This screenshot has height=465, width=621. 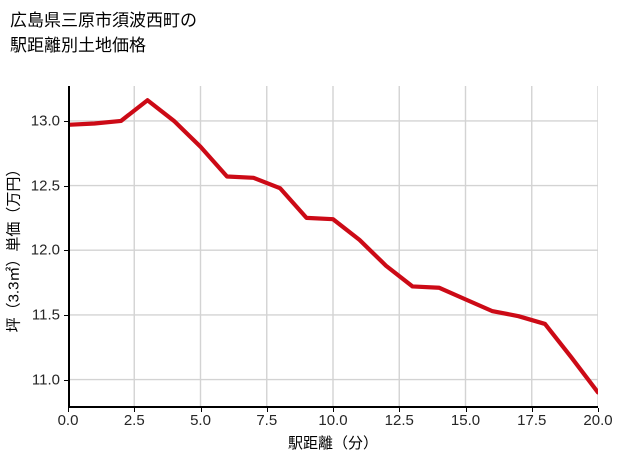 What do you see at coordinates (465, 420) in the screenshot?
I see `x-tick-label: 15.0` at bounding box center [465, 420].